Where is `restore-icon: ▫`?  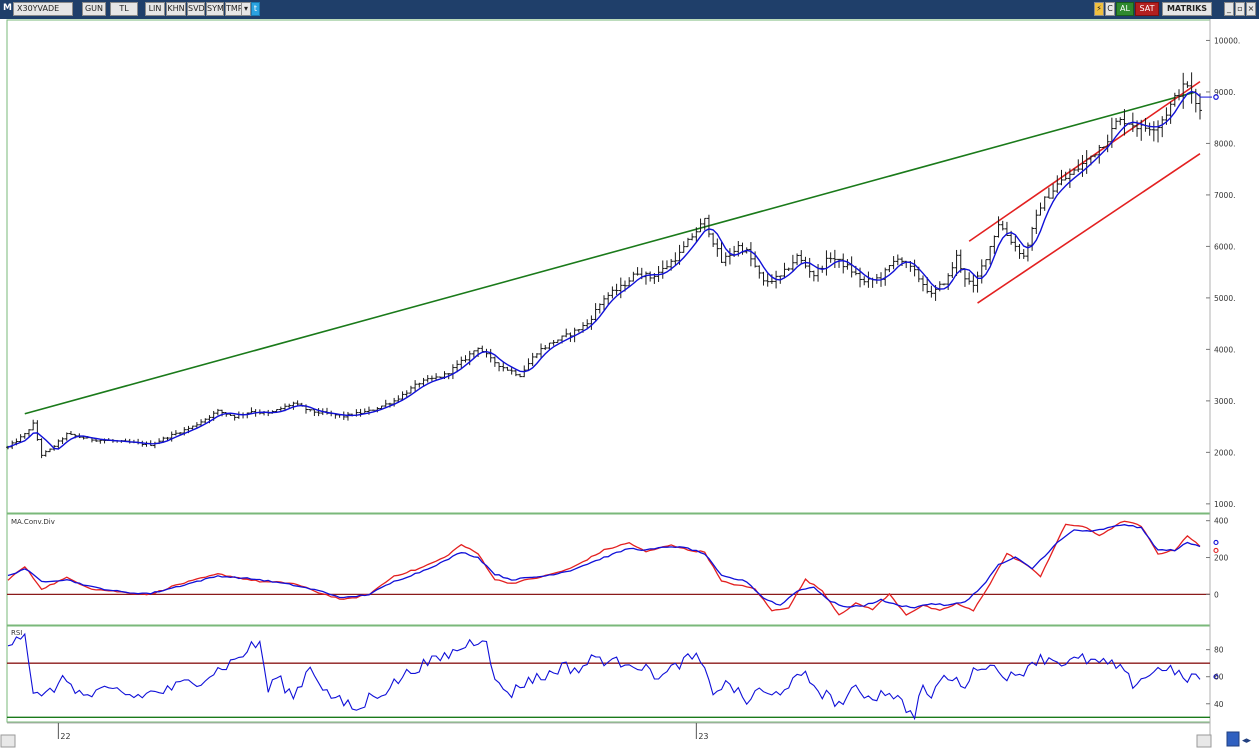
restore-icon: ▫ is located at coordinates (1240, 9).